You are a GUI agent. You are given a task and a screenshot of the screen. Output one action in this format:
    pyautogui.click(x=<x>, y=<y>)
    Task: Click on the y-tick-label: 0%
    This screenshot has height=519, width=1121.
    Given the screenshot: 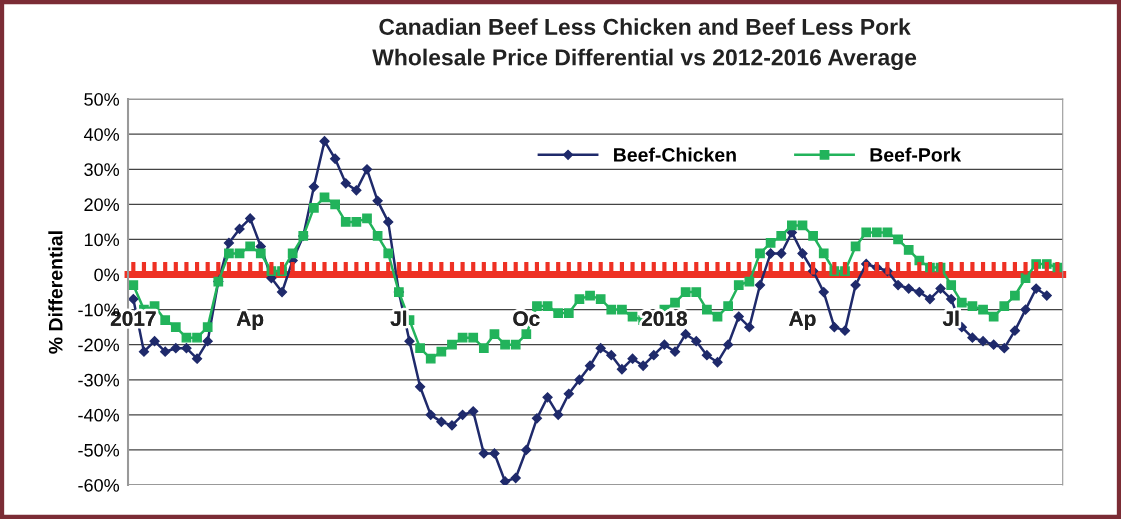 What is the action you would take?
    pyautogui.click(x=107, y=275)
    